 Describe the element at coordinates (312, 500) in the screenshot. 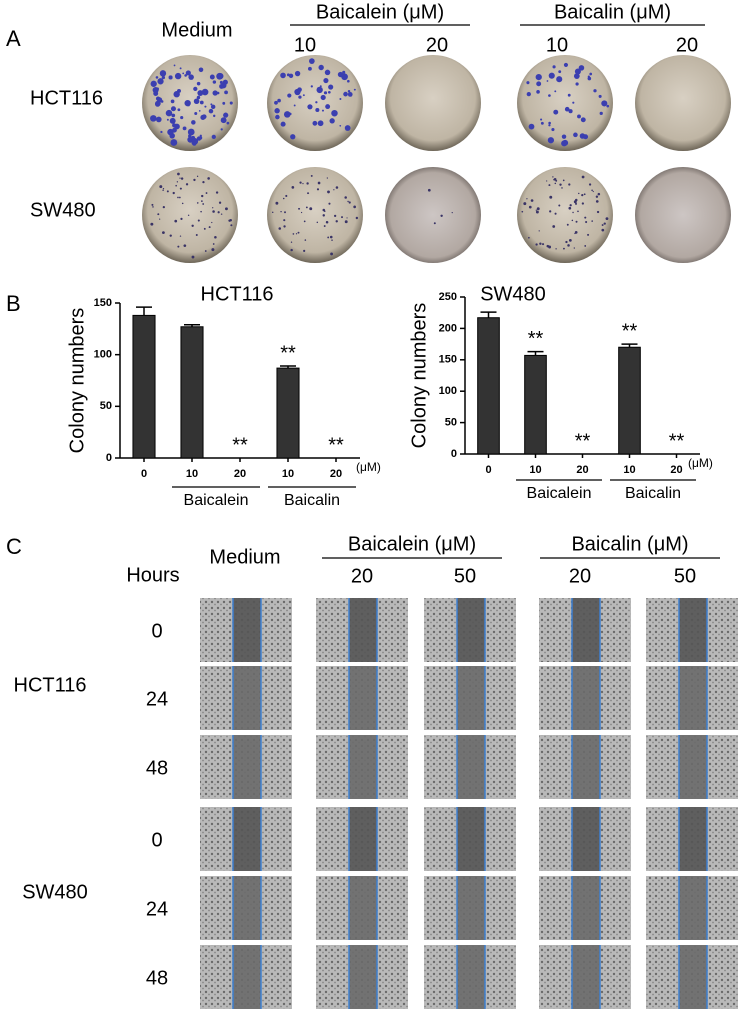

I see `group-label: Baicalin` at that location.